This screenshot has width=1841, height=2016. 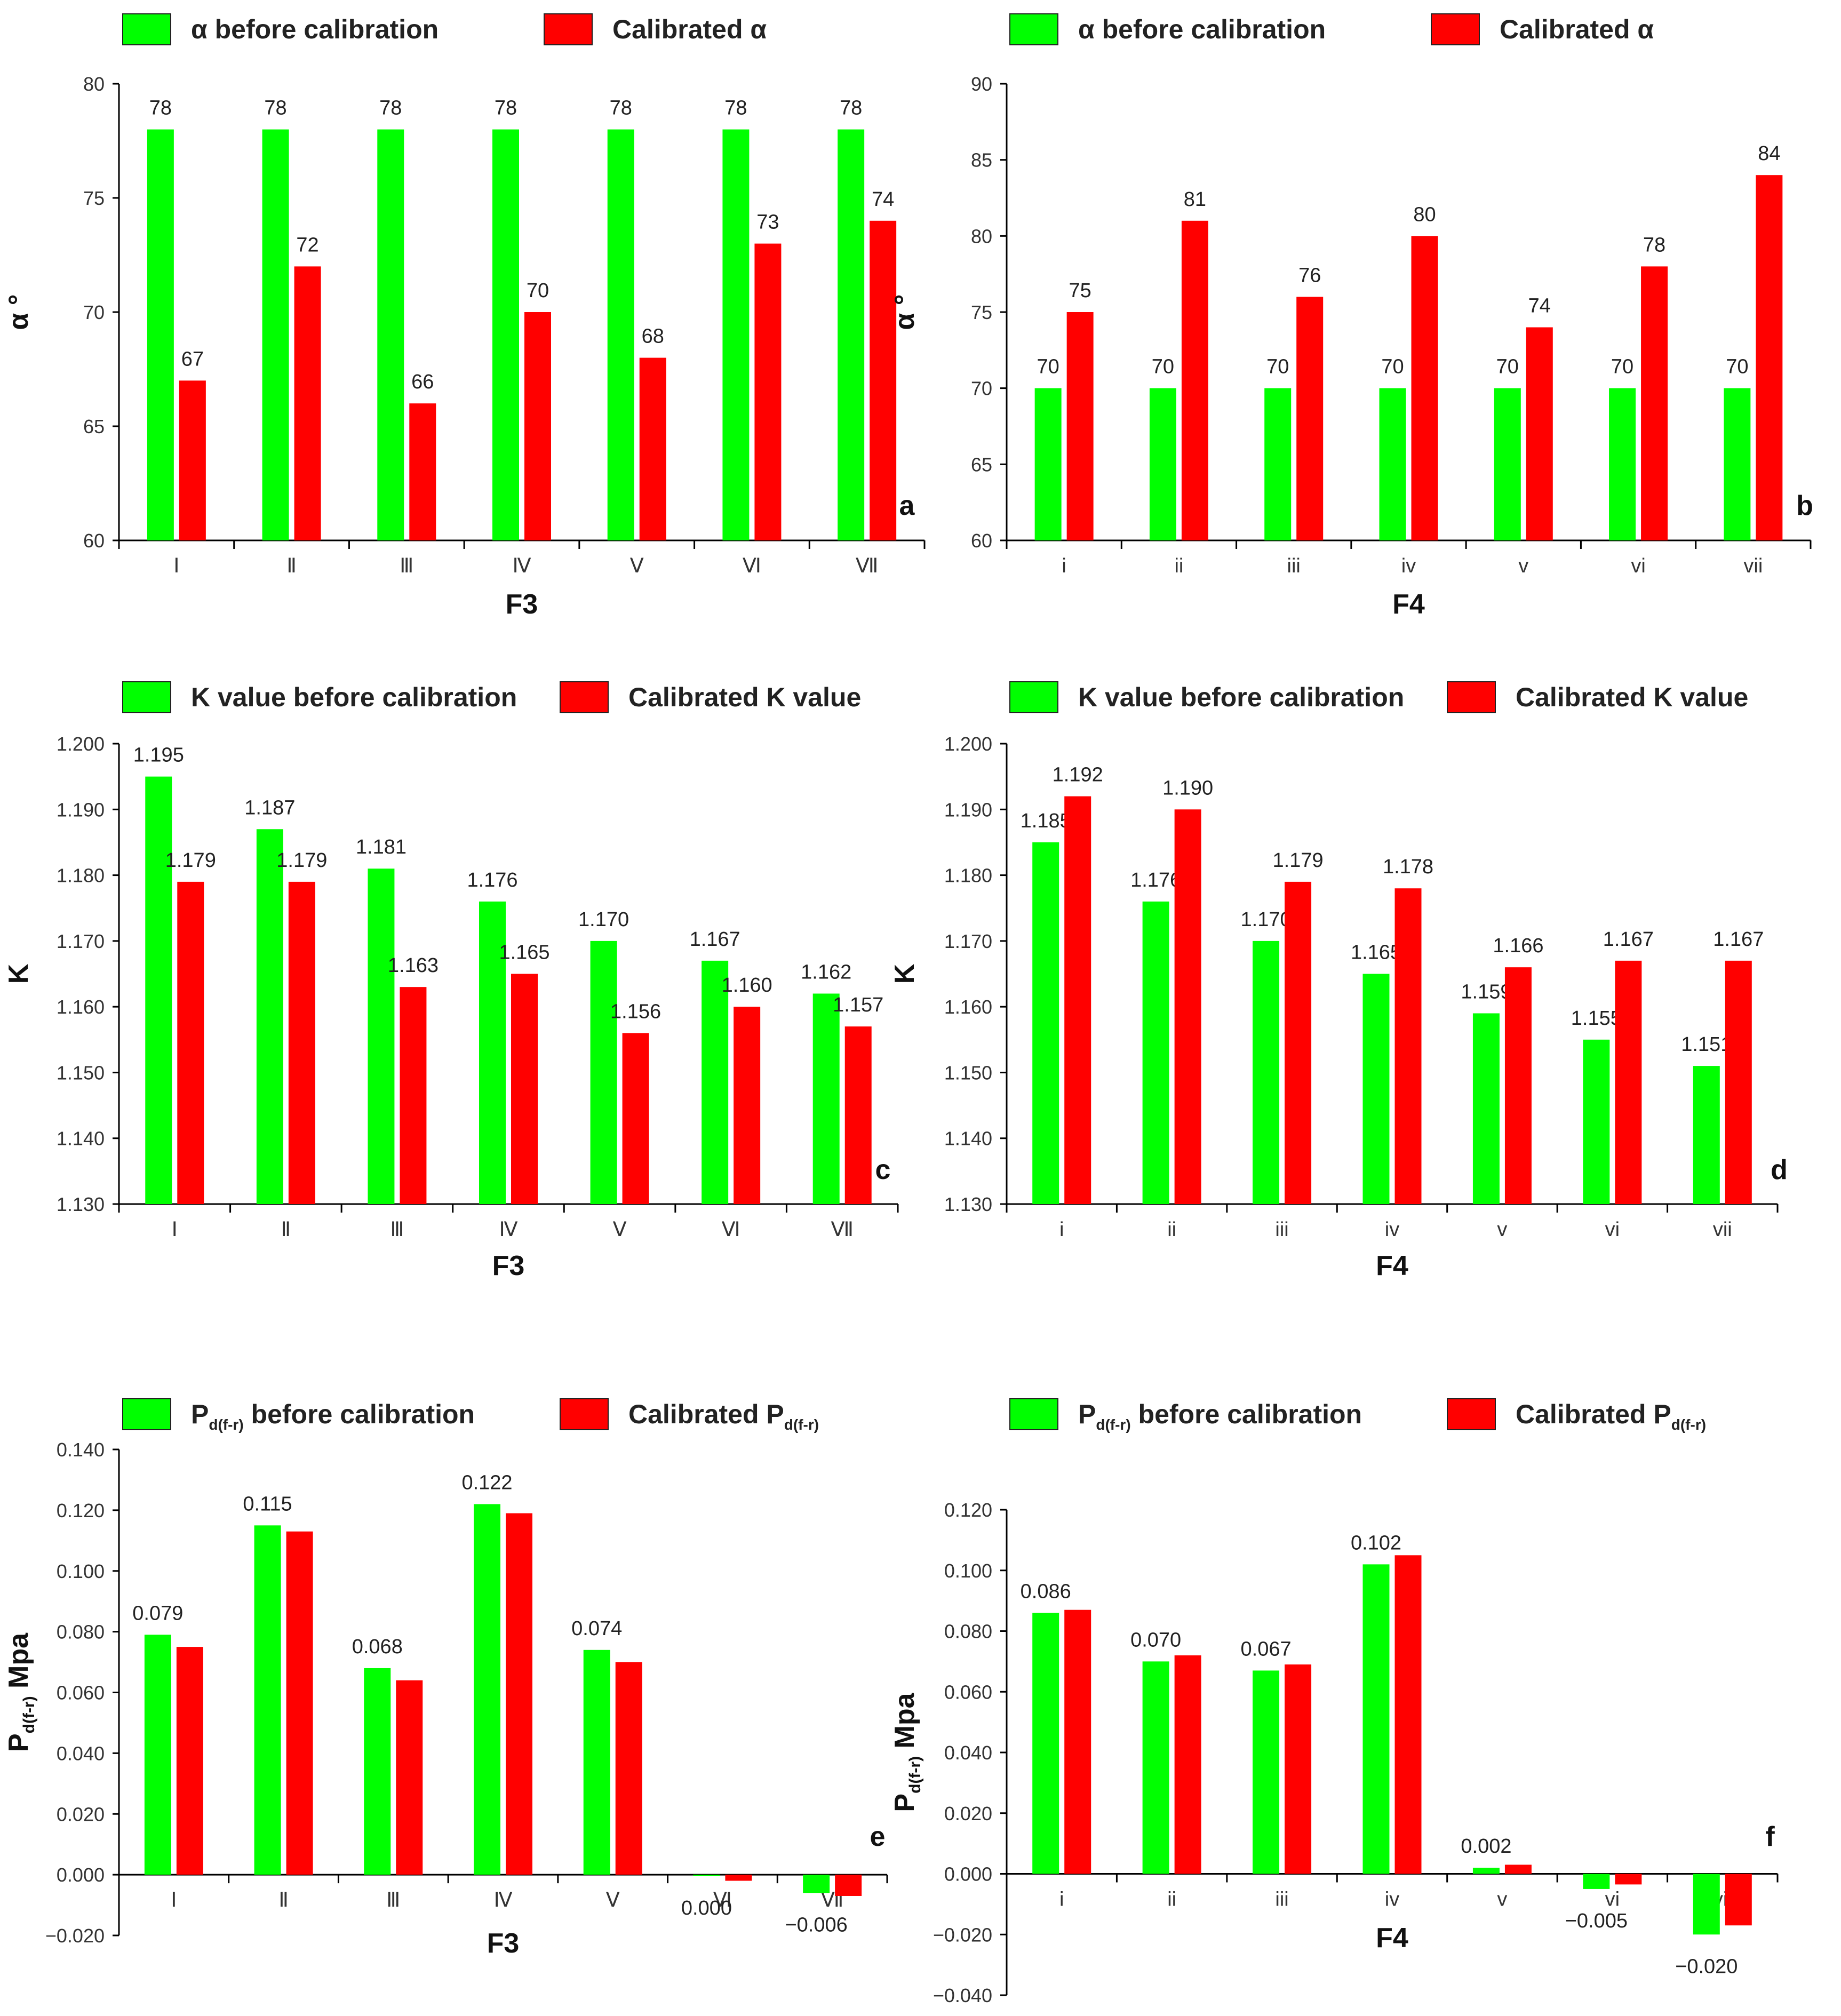 What do you see at coordinates (968, 1510) in the screenshot?
I see `y-tick-label: 0.120` at bounding box center [968, 1510].